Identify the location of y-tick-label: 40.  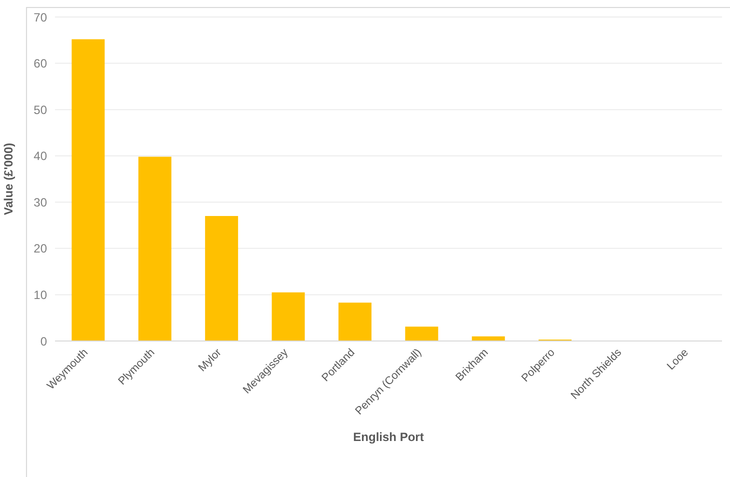
(41, 156).